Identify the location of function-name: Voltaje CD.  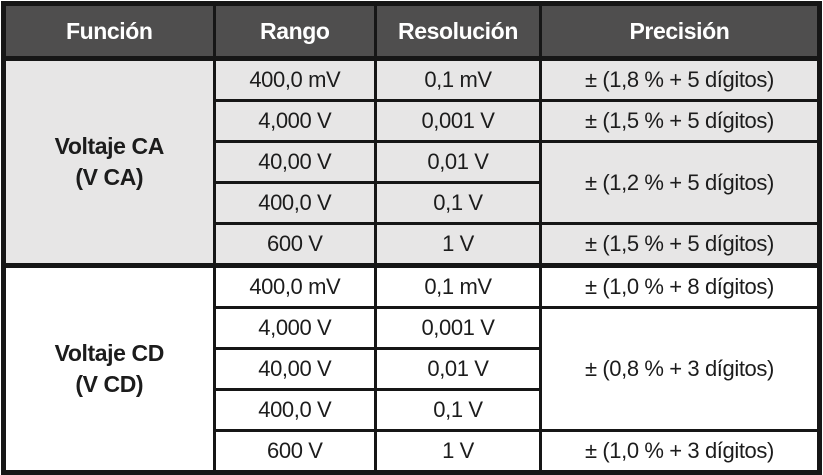
(109, 352).